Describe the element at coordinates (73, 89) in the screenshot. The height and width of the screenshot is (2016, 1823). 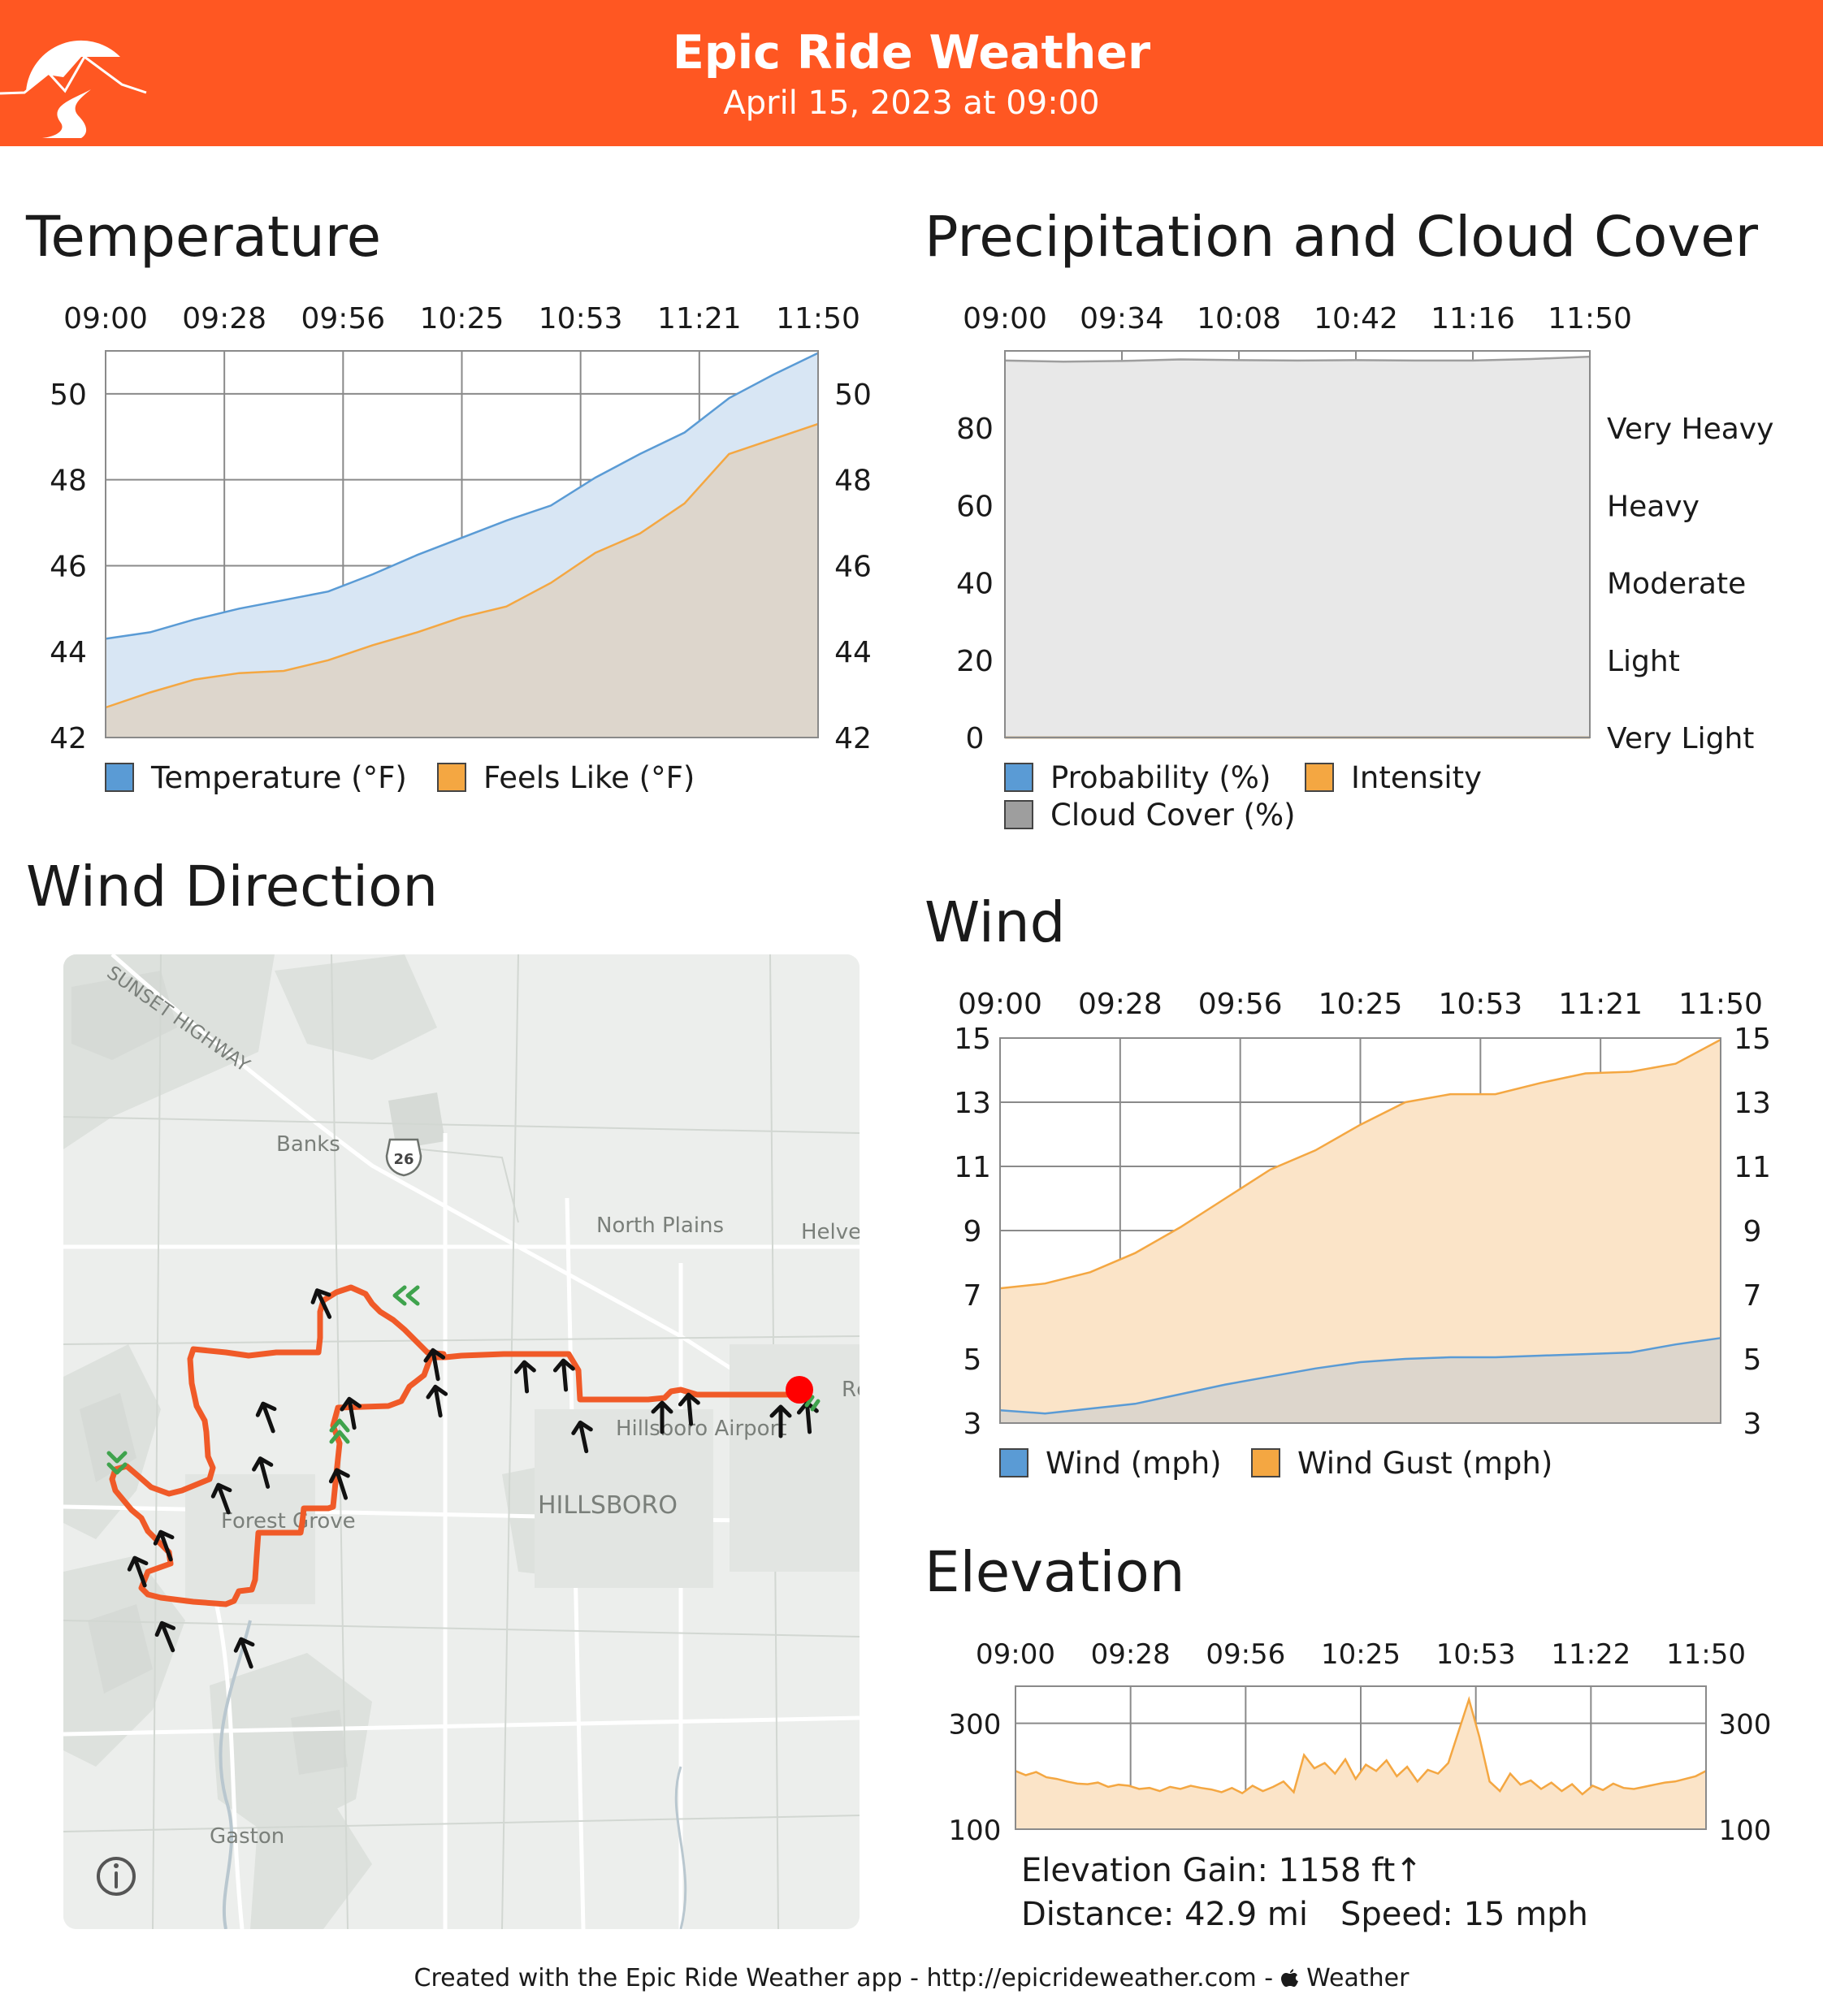
I see `mountain-road-logo-icon` at that location.